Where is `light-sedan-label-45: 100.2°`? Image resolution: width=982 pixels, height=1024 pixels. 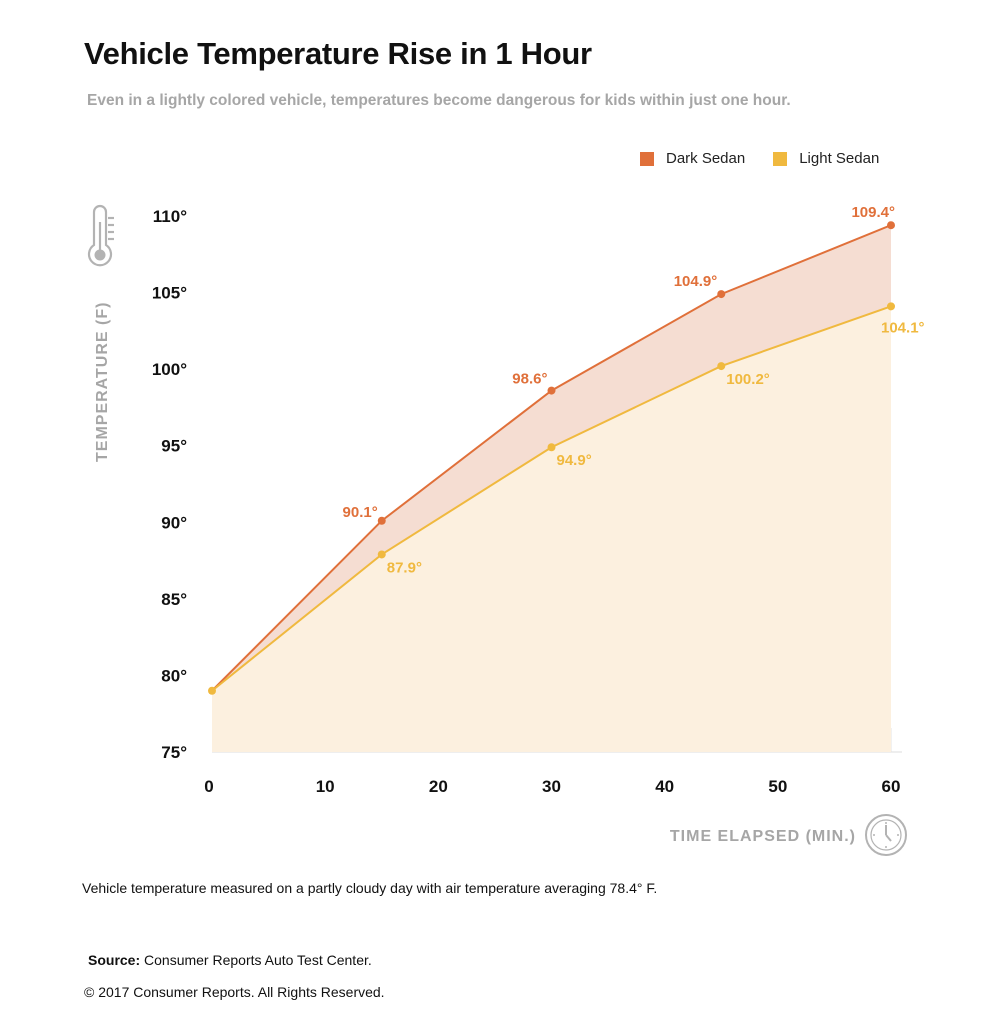 light-sedan-label-45: 100.2° is located at coordinates (748, 379).